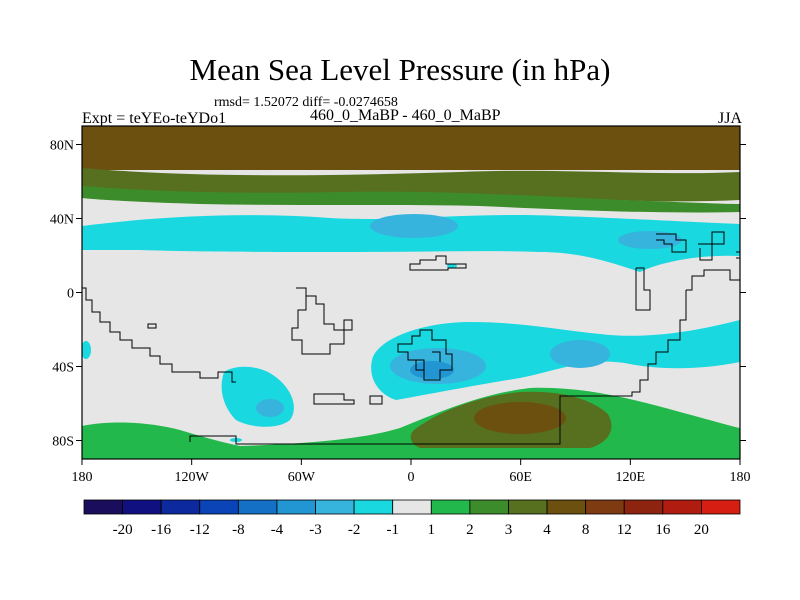  I want to click on colorbar-label: -3, so click(315, 530).